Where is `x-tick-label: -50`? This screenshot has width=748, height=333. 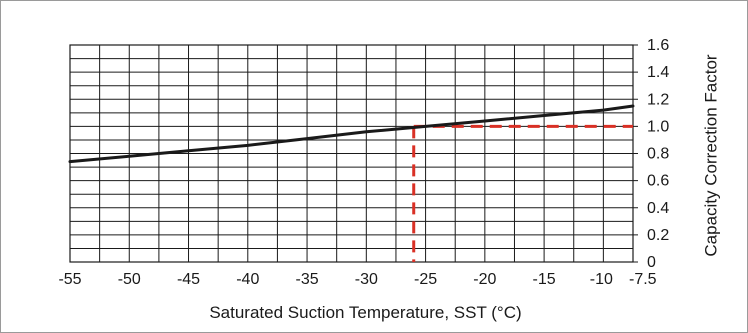
x-tick-label: -50 is located at coordinates (129, 279).